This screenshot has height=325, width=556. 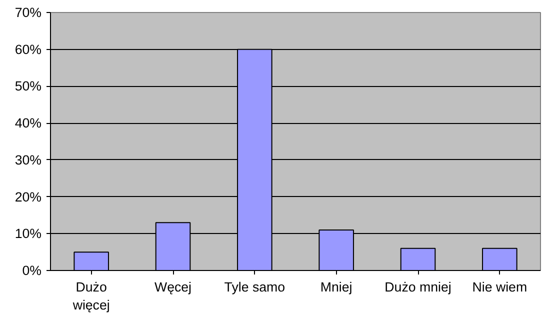 What do you see at coordinates (255, 287) in the screenshot?
I see `x-tick-label: Tyle samo` at bounding box center [255, 287].